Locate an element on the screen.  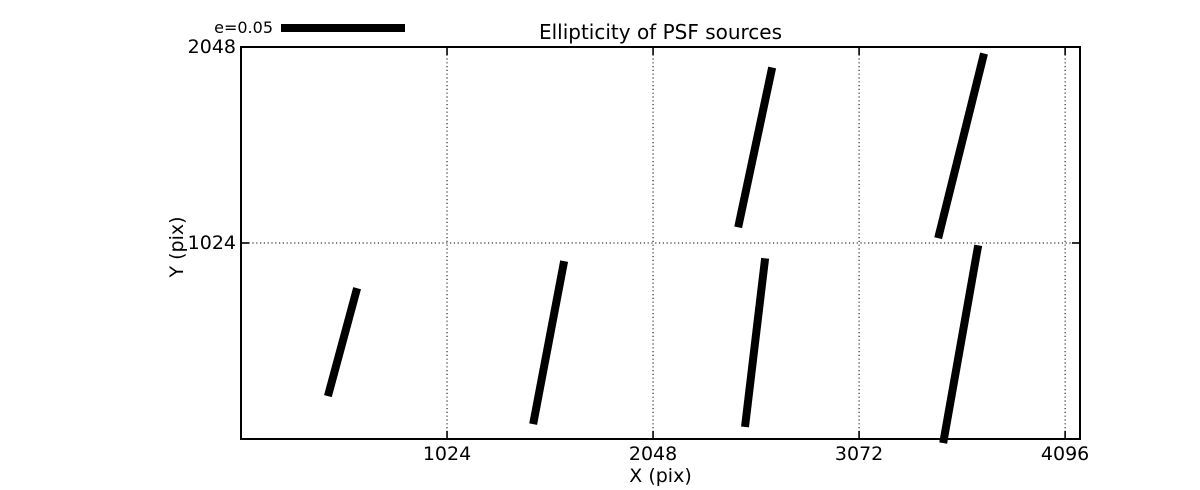
x-tick-label-3072: 3072 is located at coordinates (859, 454).